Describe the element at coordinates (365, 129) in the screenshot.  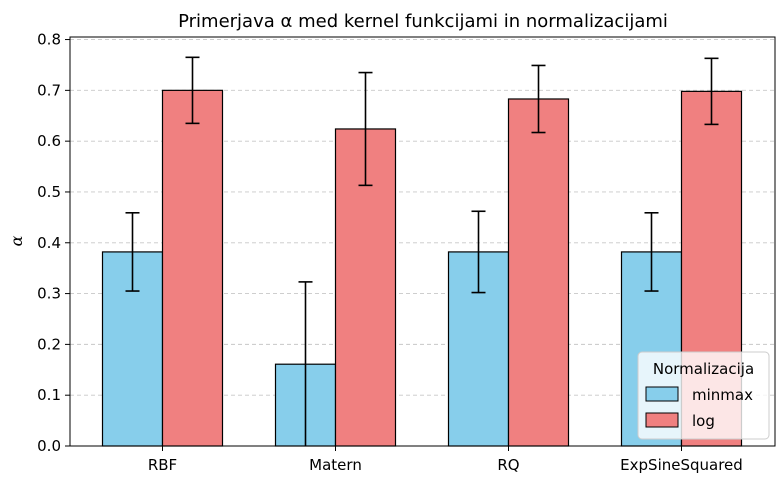
I see `error-bar-log-matern` at that location.